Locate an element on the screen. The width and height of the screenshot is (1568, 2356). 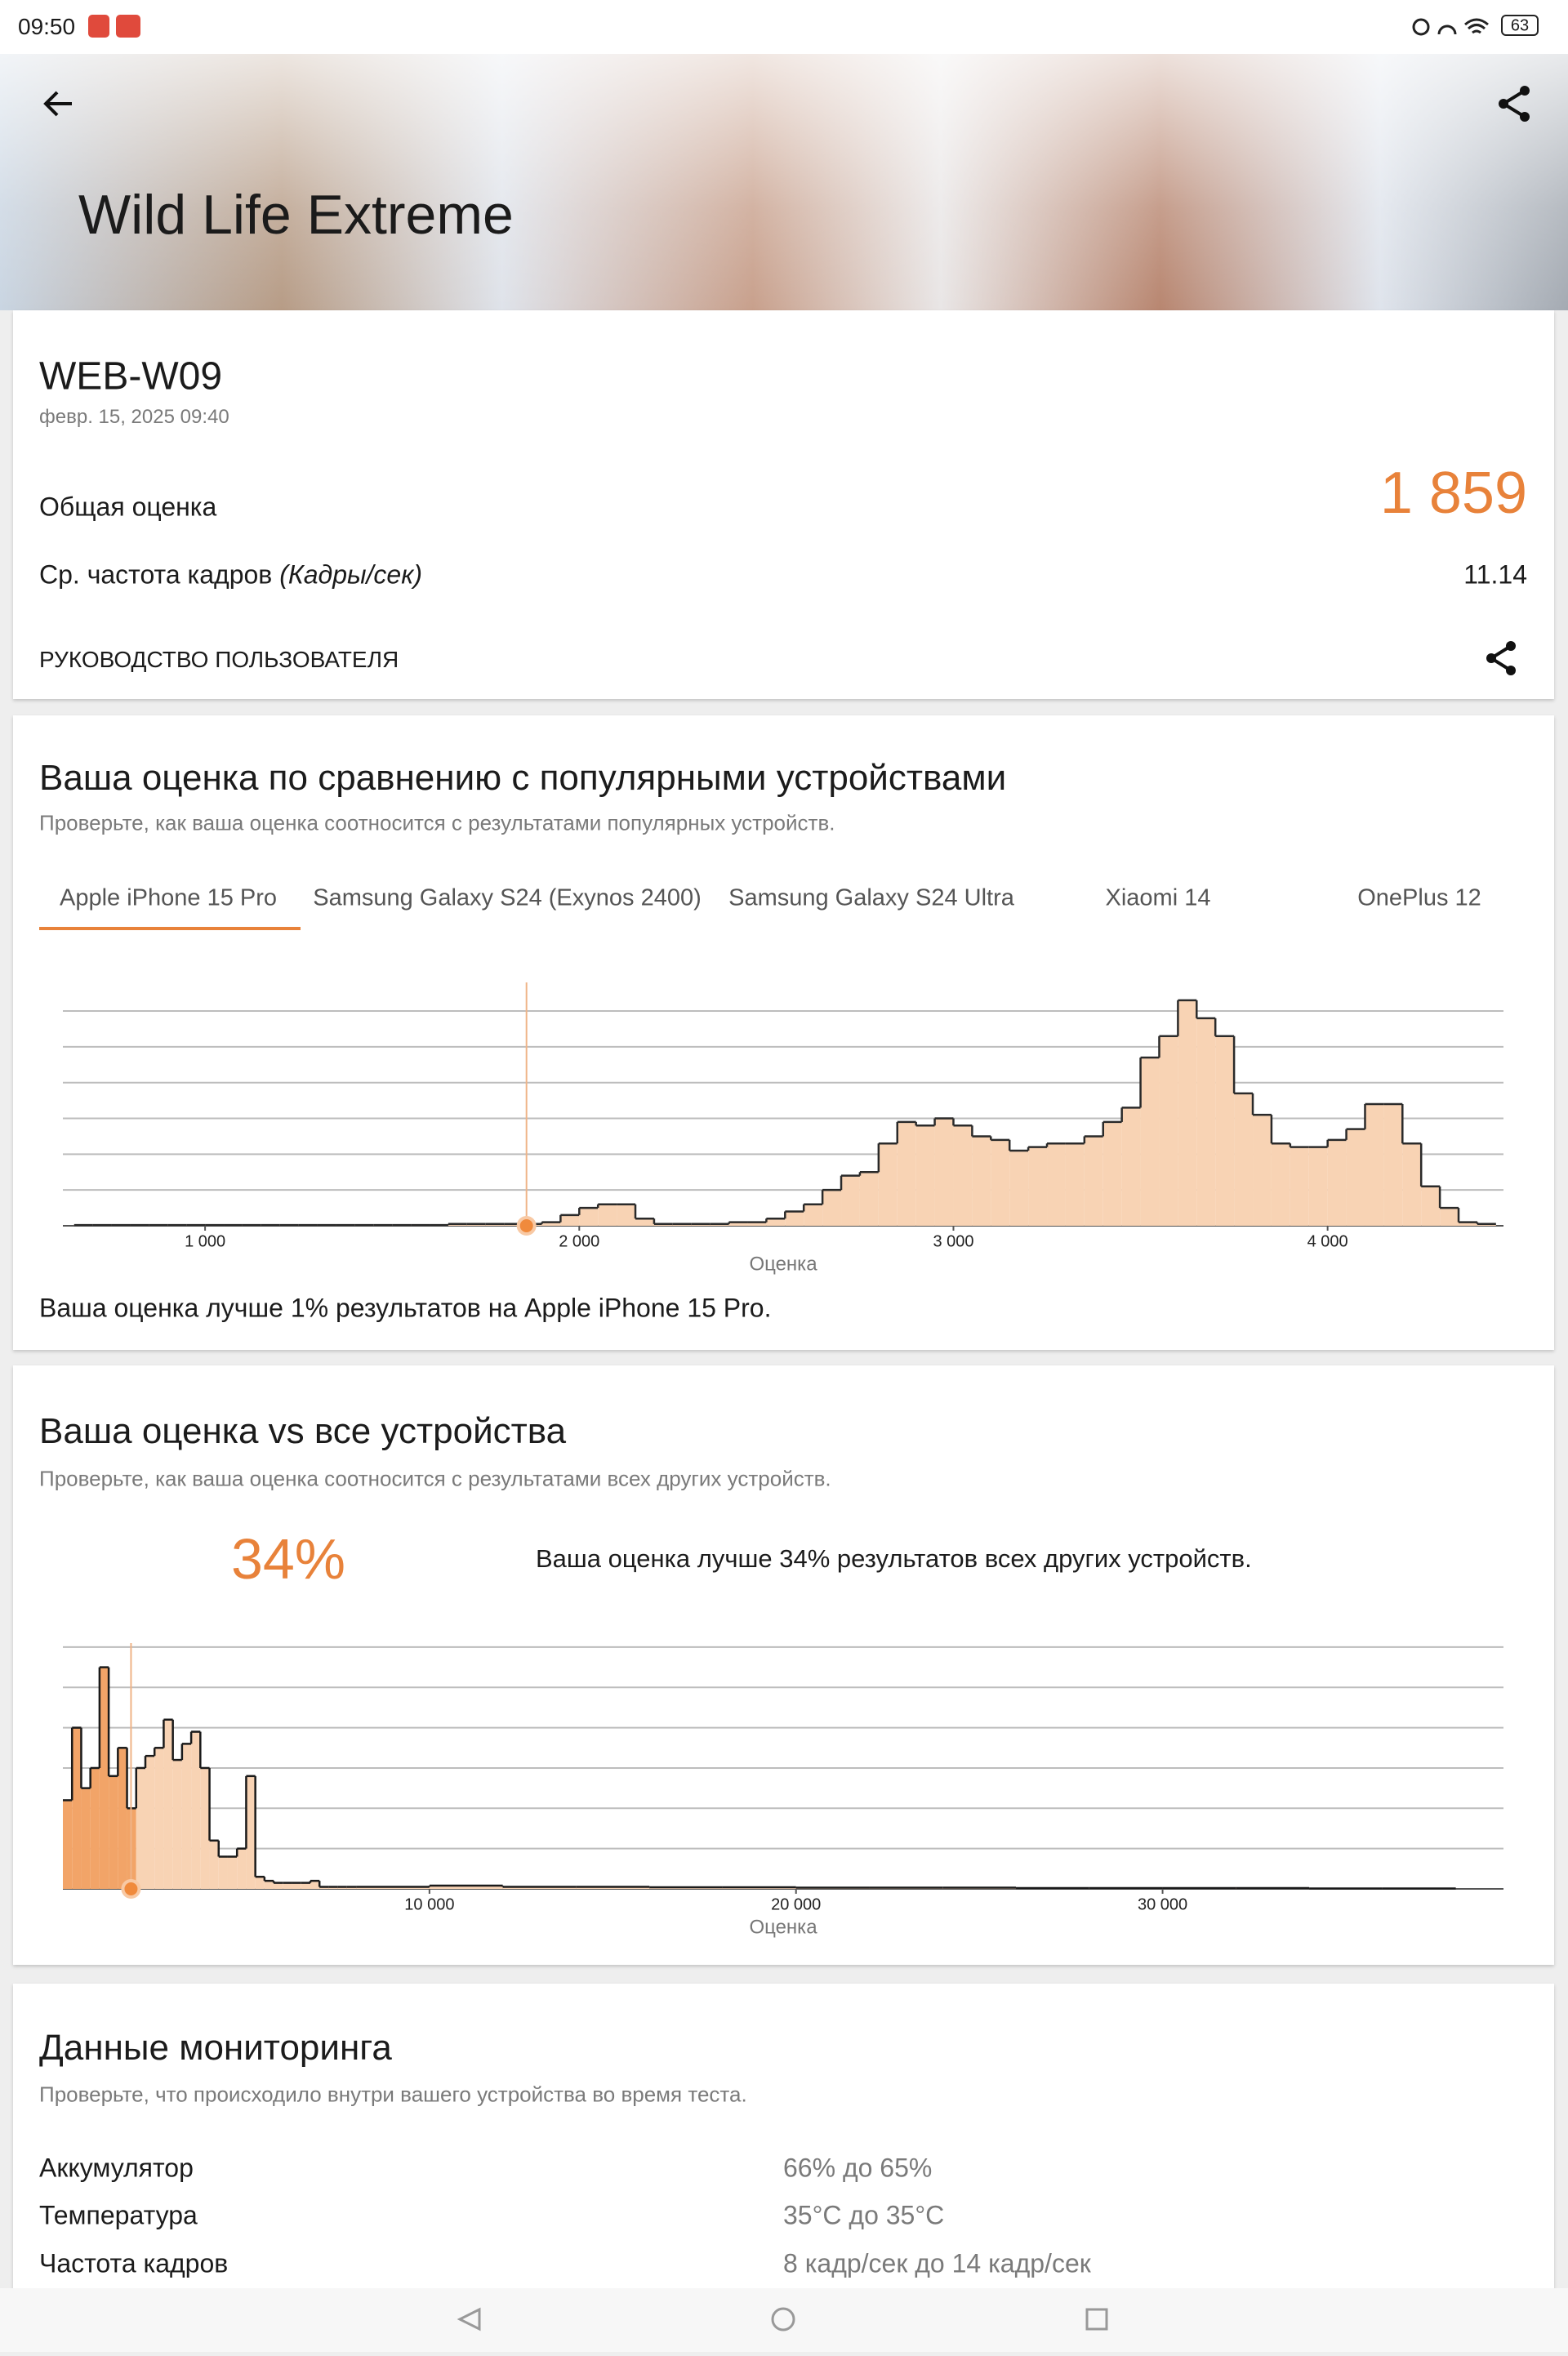
nav-home is located at coordinates (783, 2320).